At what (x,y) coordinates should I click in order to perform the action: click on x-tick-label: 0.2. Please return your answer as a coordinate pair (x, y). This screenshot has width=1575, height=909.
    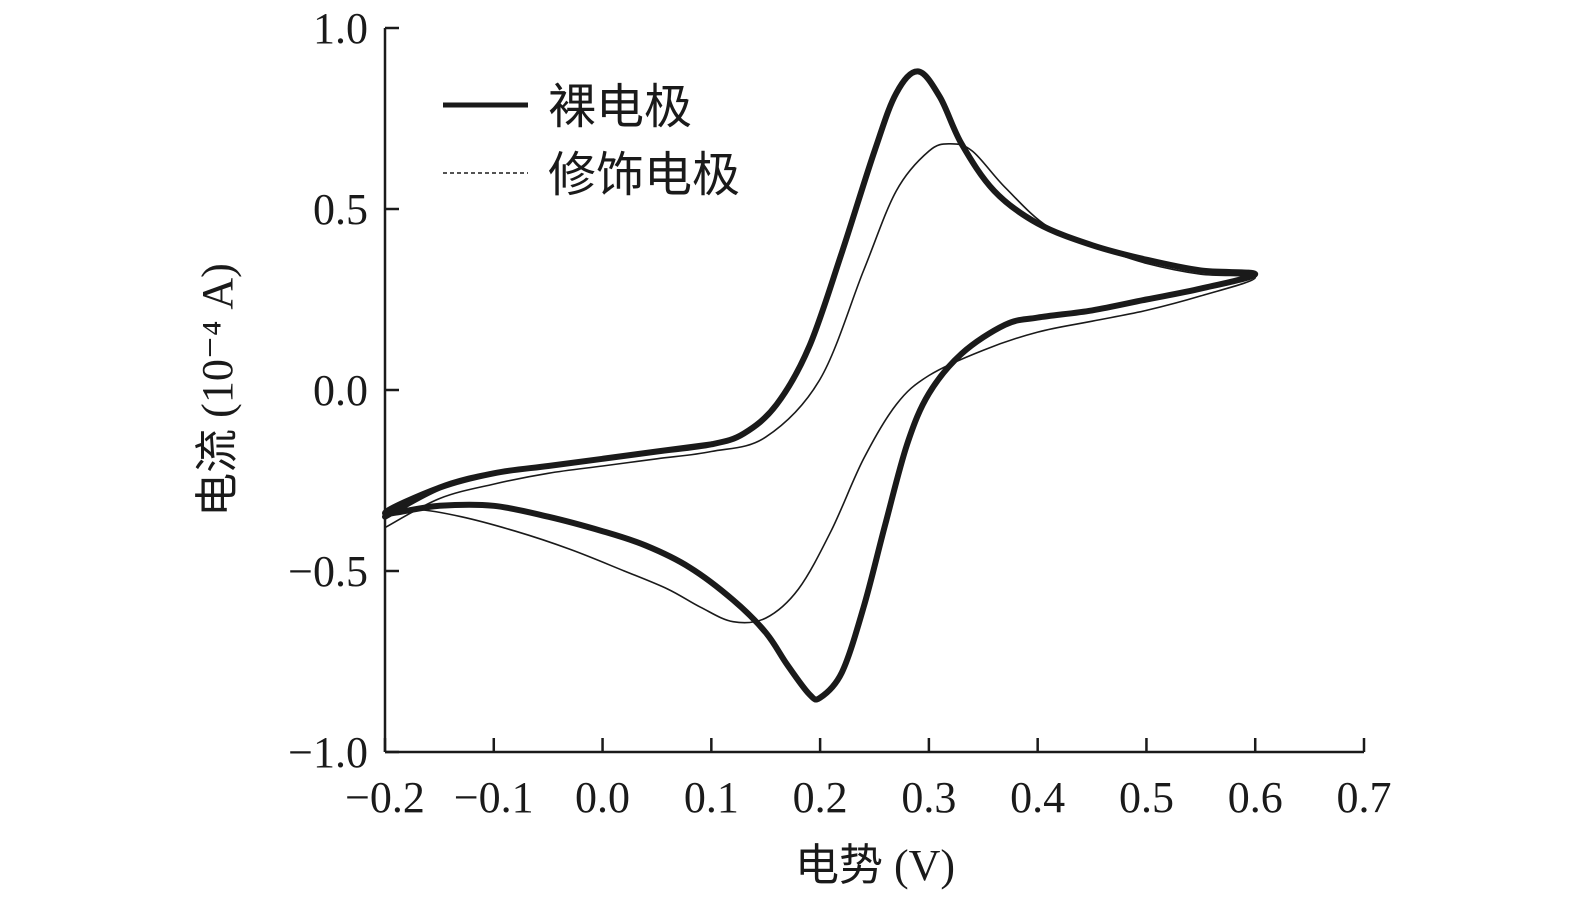
    Looking at the image, I should click on (820, 797).